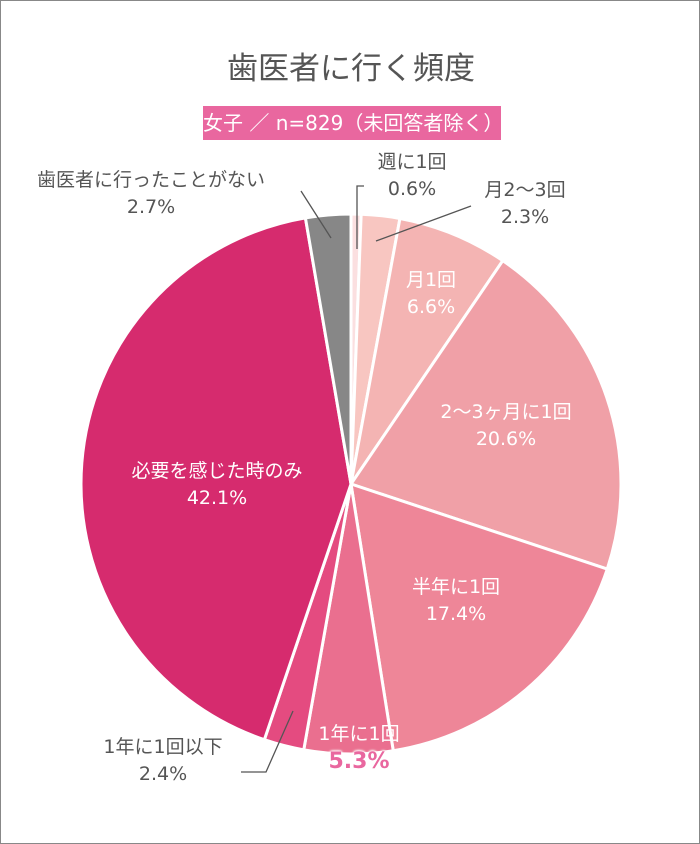  I want to click on slice-label-value: 2.7%, so click(151, 207).